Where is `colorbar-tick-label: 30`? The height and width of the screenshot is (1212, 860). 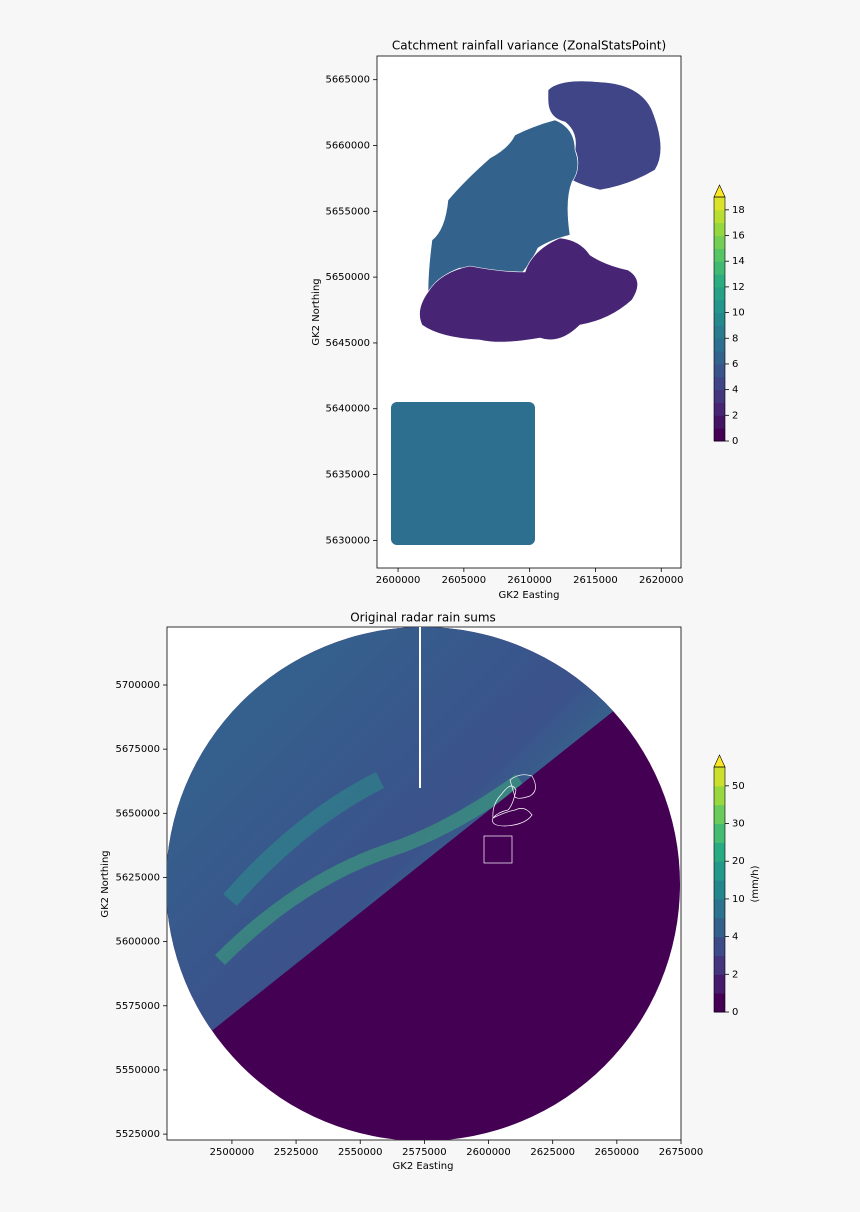
colorbar-tick-label: 30 is located at coordinates (738, 824).